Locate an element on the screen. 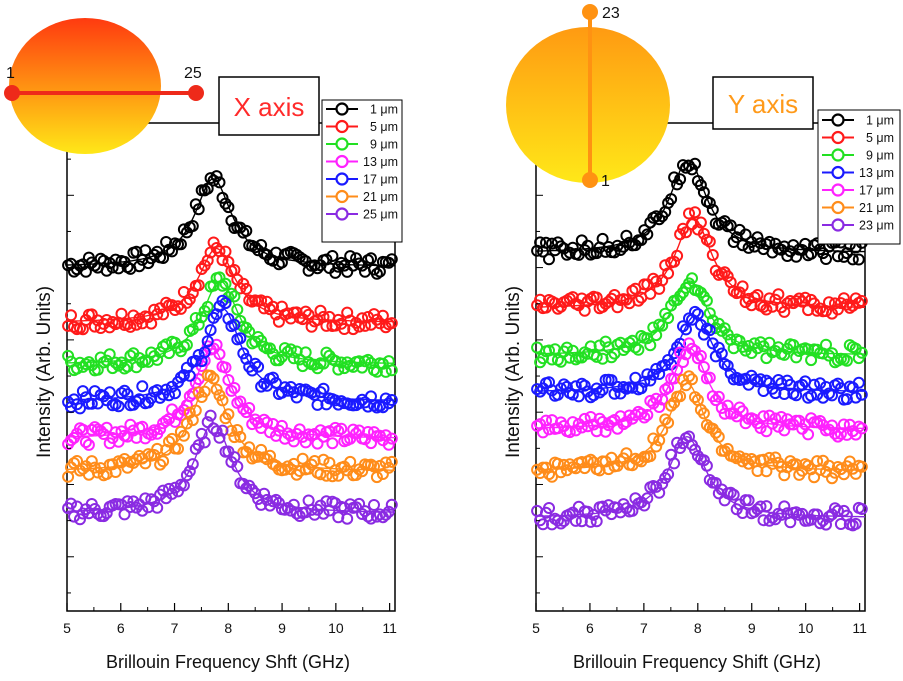 This screenshot has width=903, height=681. series-21-μm is located at coordinates (230, 426).